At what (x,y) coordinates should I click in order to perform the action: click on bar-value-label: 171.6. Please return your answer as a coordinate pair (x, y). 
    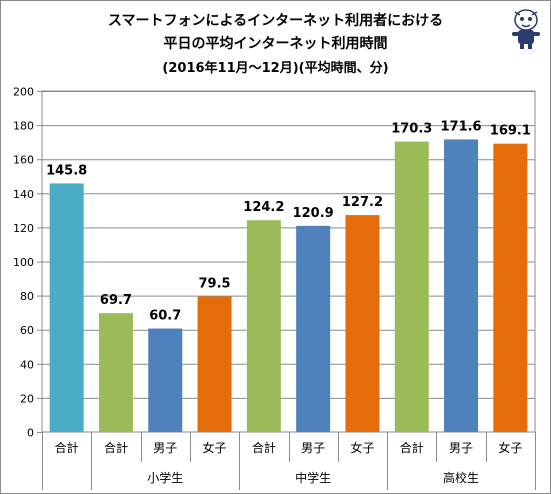
    Looking at the image, I should click on (460, 126).